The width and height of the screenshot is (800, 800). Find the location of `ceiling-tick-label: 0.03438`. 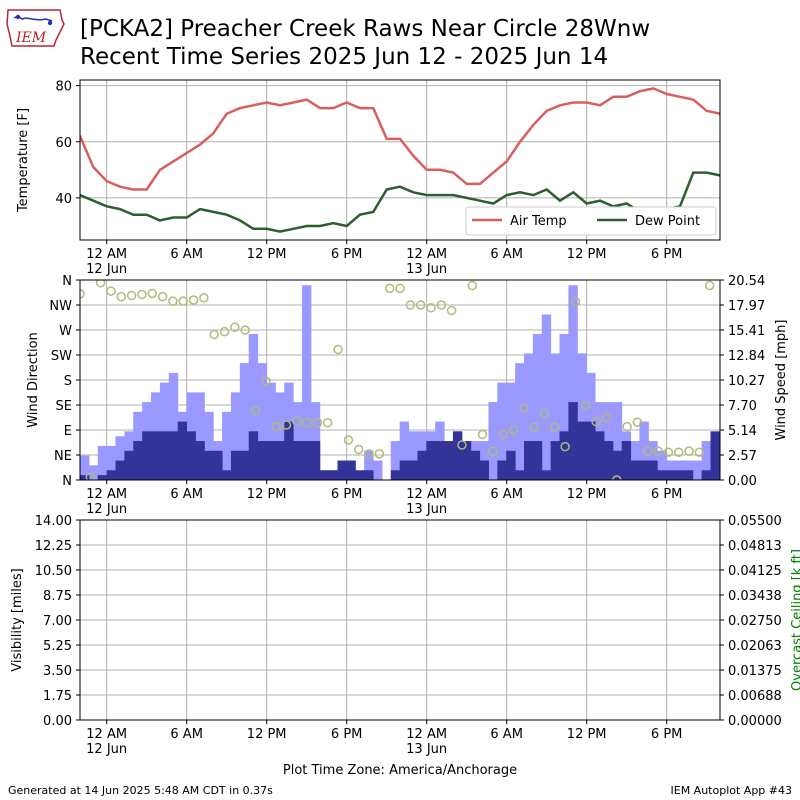

ceiling-tick-label: 0.03438 is located at coordinates (755, 596).